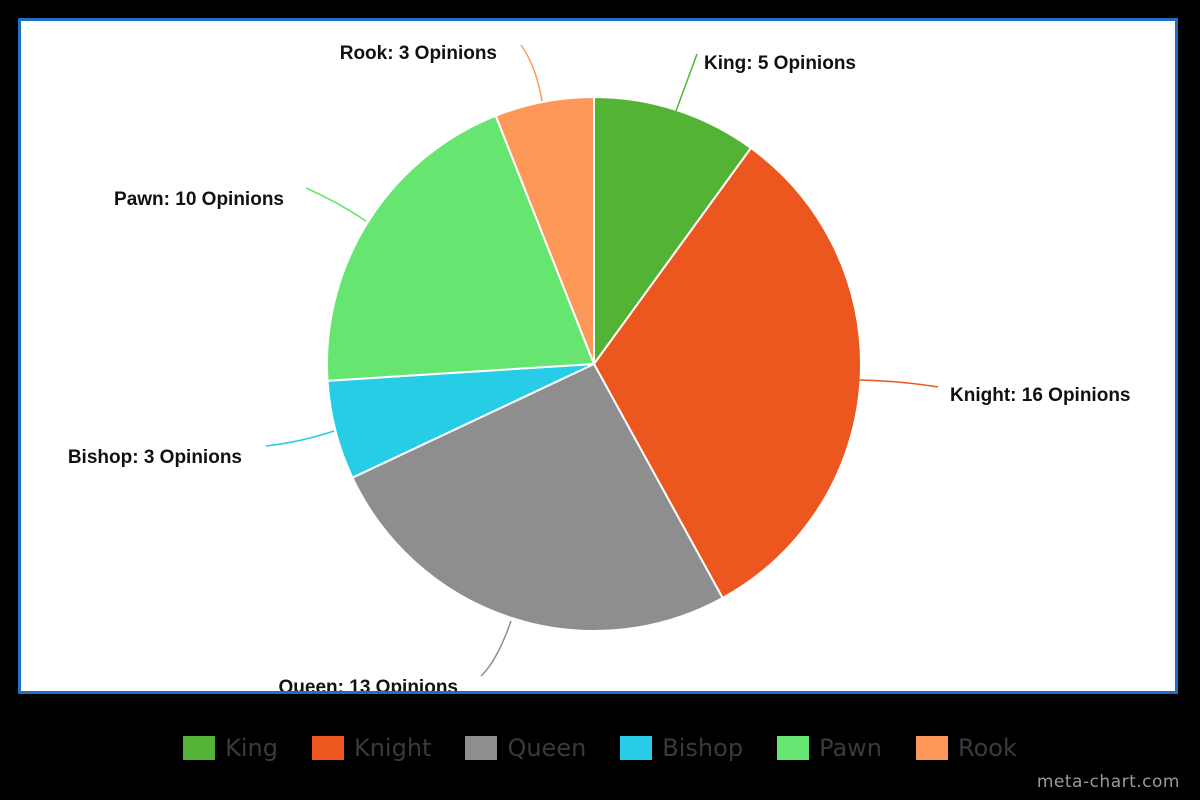  I want to click on legend-item-bishop: Bishop, so click(681, 748).